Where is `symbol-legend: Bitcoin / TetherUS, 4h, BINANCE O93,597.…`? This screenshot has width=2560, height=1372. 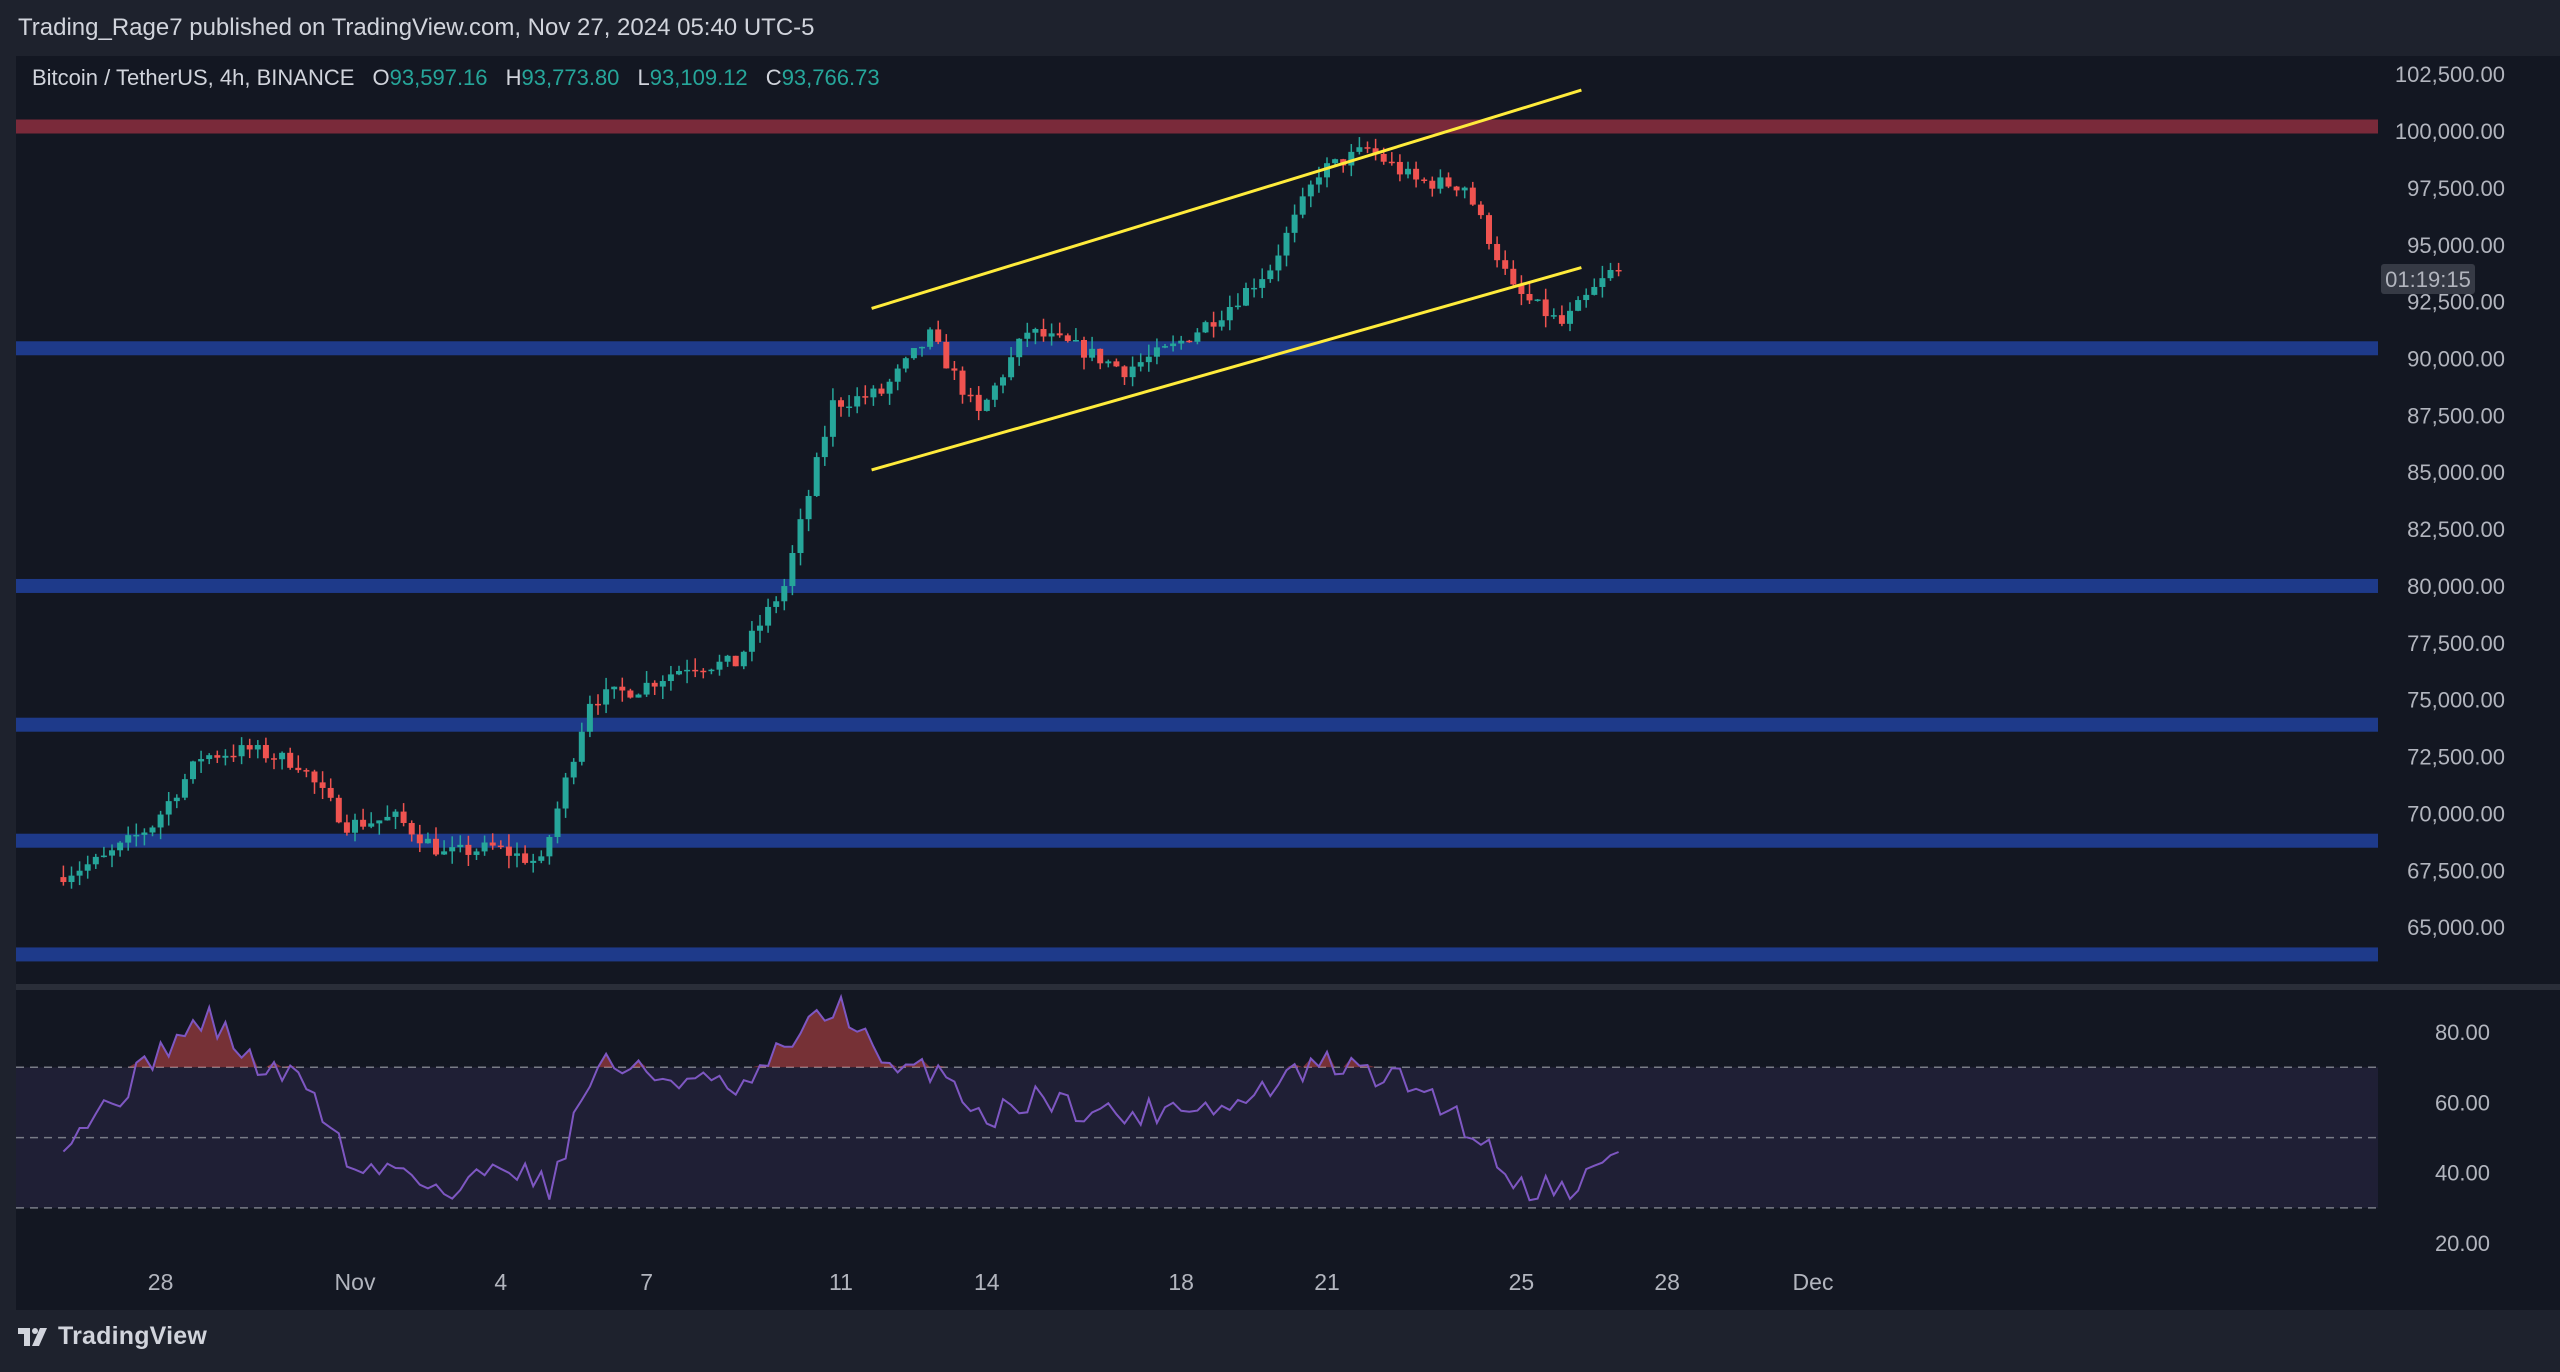 symbol-legend: Bitcoin / TetherUS, 4h, BINANCE O93,597.… is located at coordinates (456, 78).